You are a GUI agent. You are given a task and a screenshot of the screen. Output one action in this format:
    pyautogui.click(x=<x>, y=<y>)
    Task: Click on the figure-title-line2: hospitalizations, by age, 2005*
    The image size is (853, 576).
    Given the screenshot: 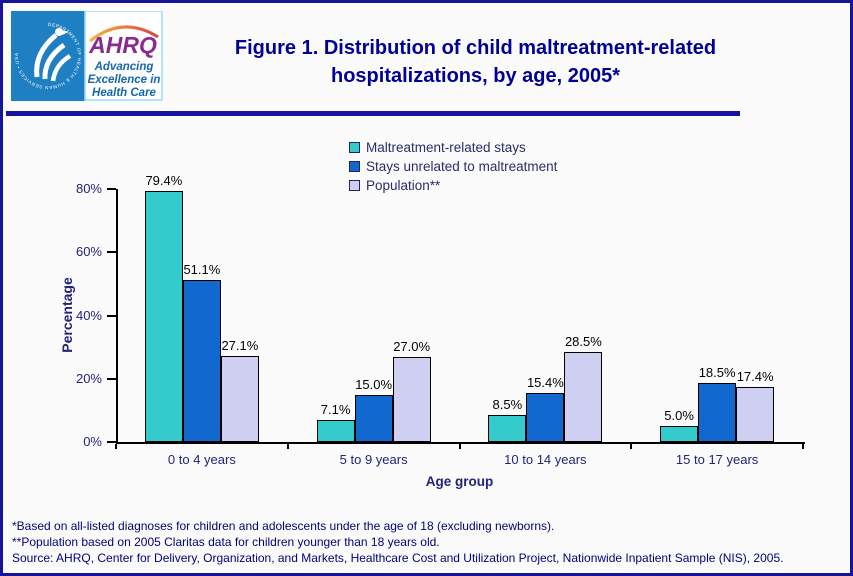 What is the action you would take?
    pyautogui.click(x=475, y=76)
    